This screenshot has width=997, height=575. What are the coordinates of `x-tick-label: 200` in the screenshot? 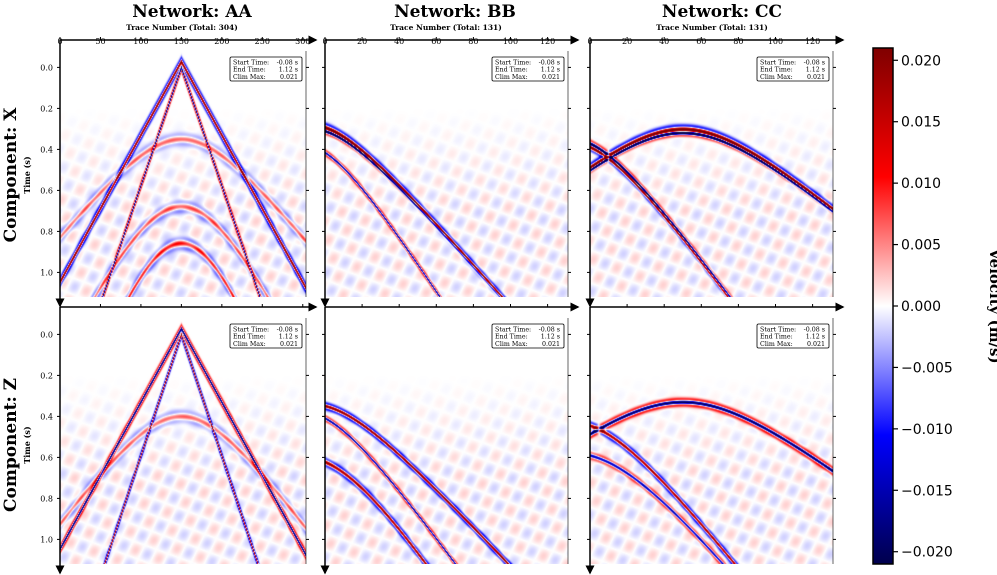 It's located at (221, 41).